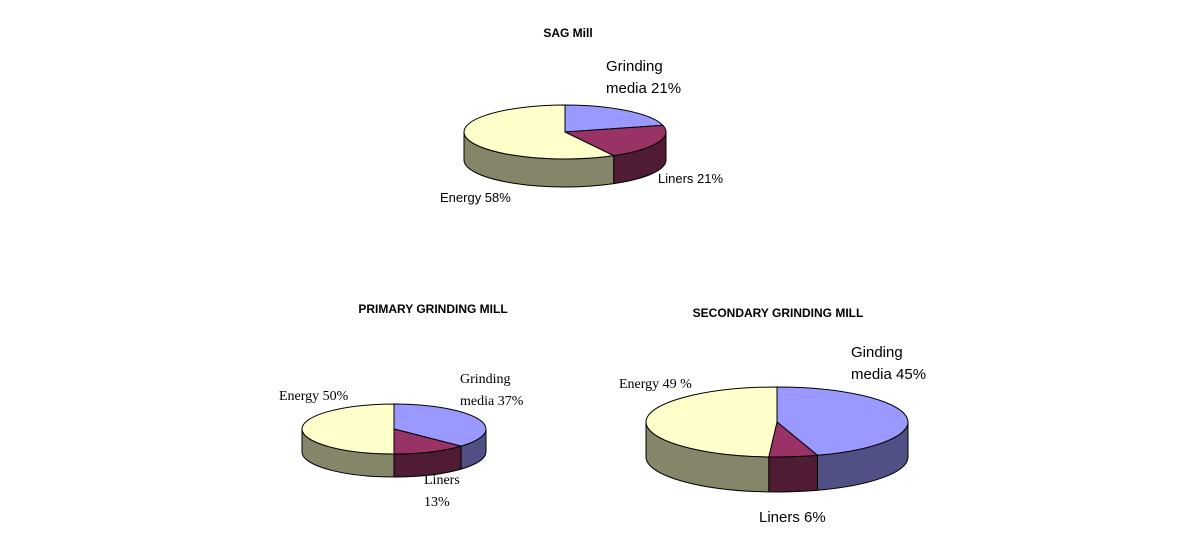 The image size is (1200, 536). What do you see at coordinates (655, 384) in the screenshot?
I see `data-label-energy: Energy 49 %` at bounding box center [655, 384].